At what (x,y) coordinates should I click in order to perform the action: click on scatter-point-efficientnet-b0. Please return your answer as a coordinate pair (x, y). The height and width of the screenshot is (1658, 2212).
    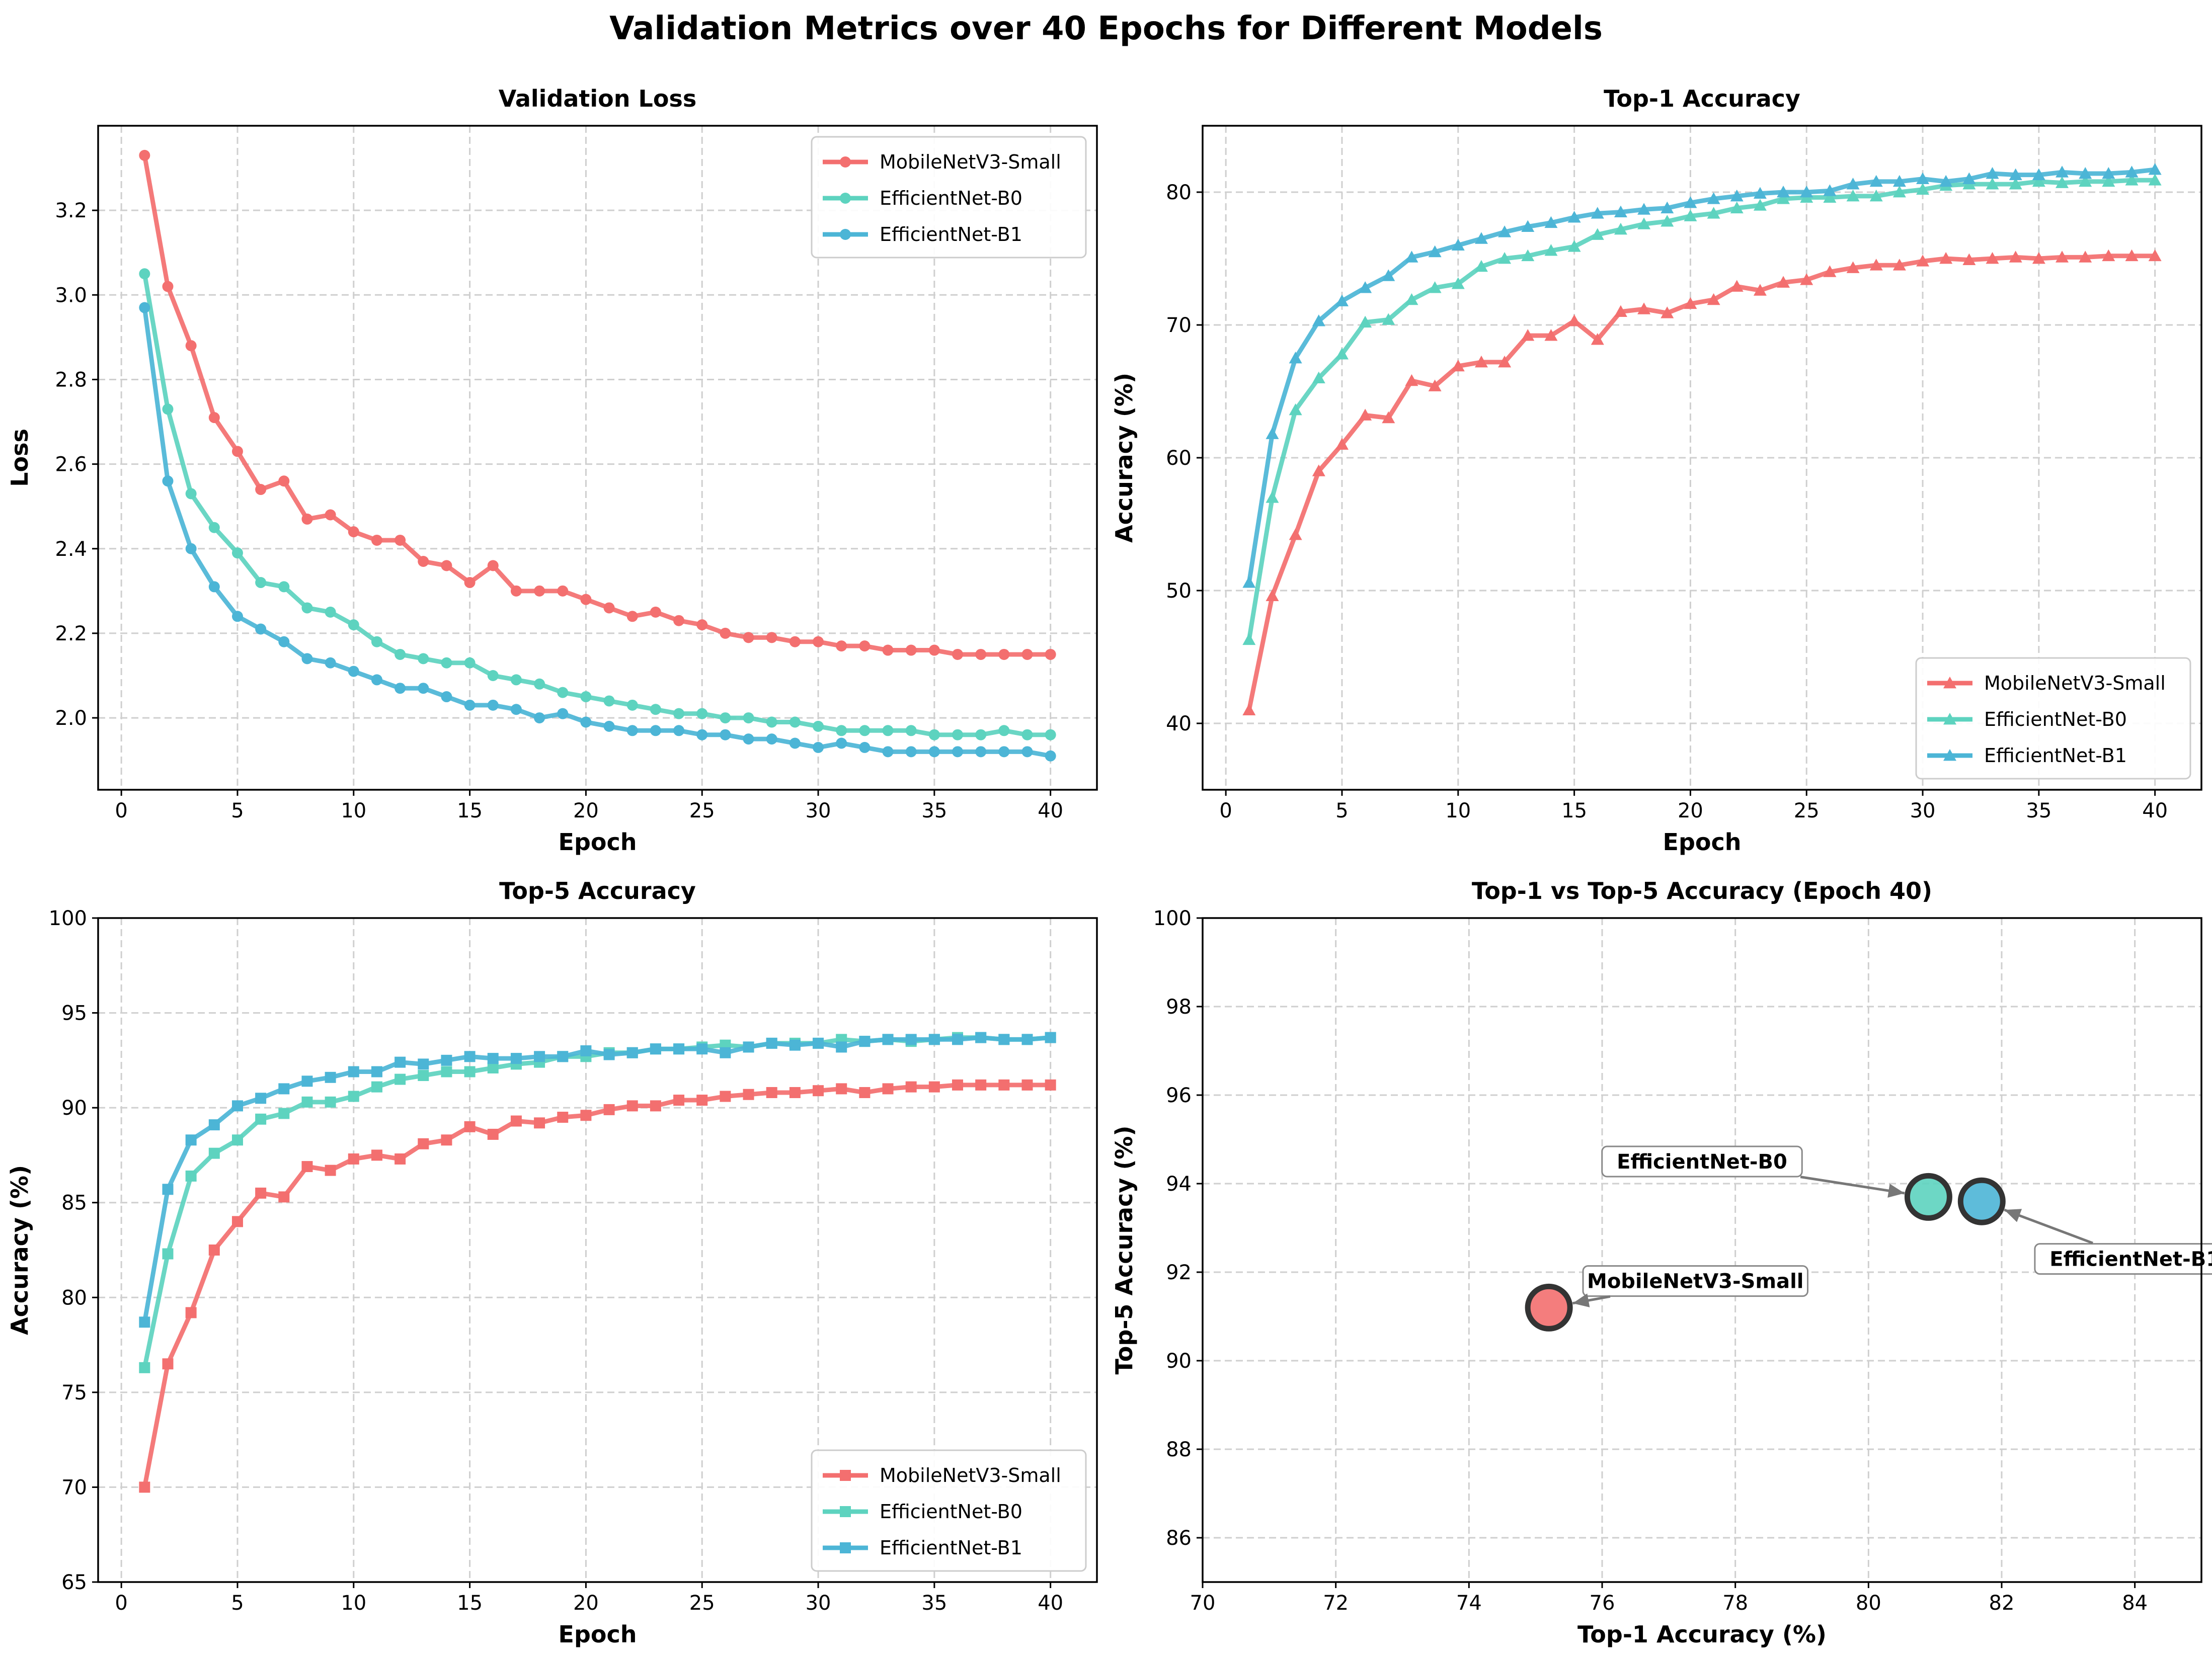
    Looking at the image, I should click on (1928, 1197).